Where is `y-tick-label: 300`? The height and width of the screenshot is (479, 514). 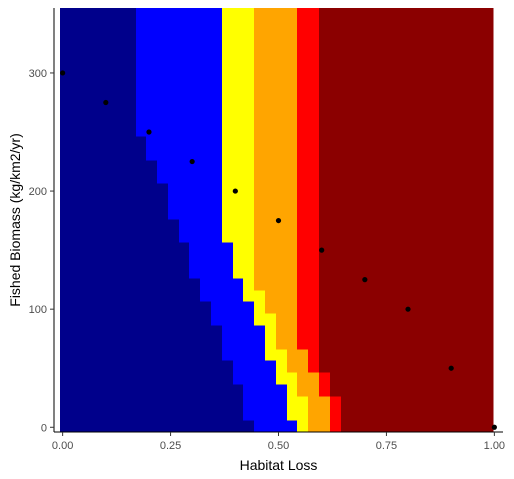 y-tick-label: 300 is located at coordinates (38, 74).